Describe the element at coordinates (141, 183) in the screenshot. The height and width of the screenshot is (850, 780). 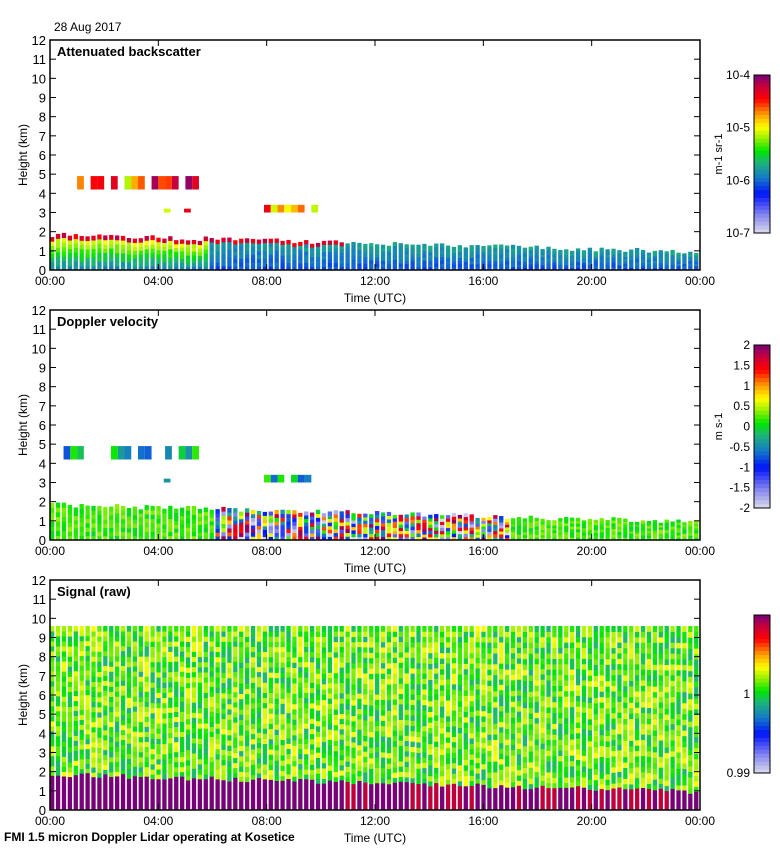
I see `cloud-cell` at that location.